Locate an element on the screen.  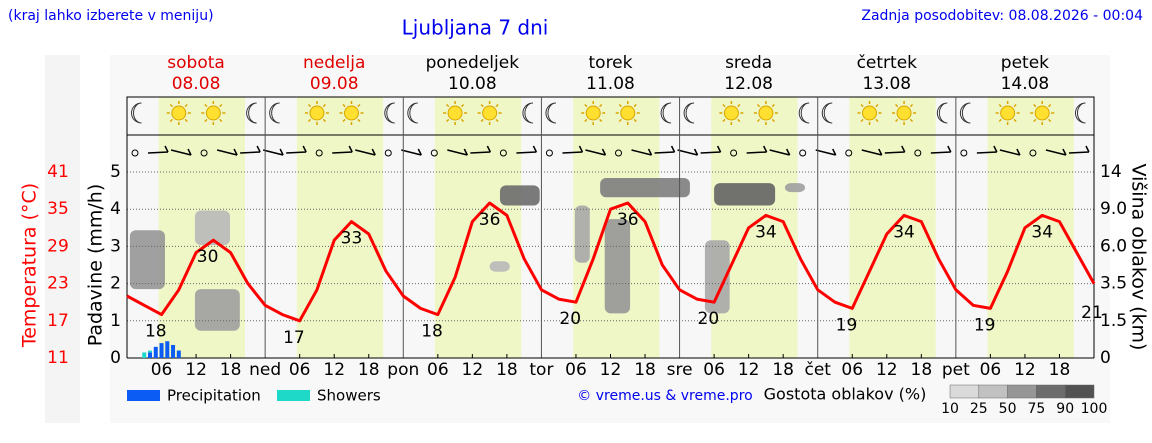
temp-tick-label: 23 is located at coordinates (58, 284).